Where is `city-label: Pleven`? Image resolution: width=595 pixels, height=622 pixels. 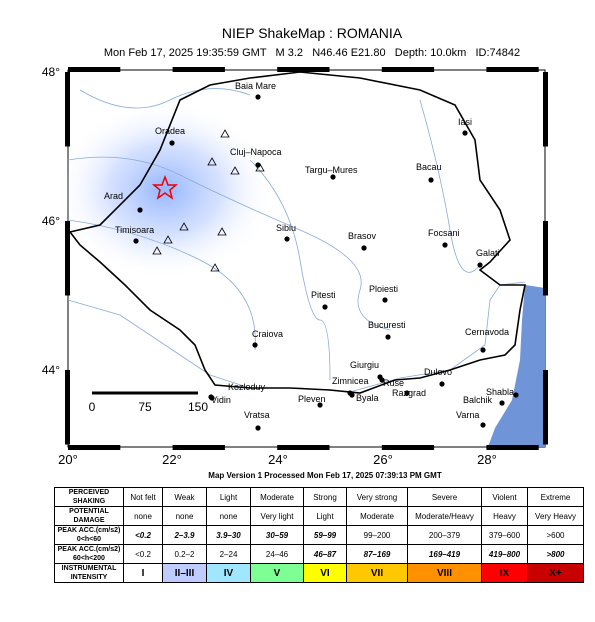
city-label: Pleven is located at coordinates (312, 399).